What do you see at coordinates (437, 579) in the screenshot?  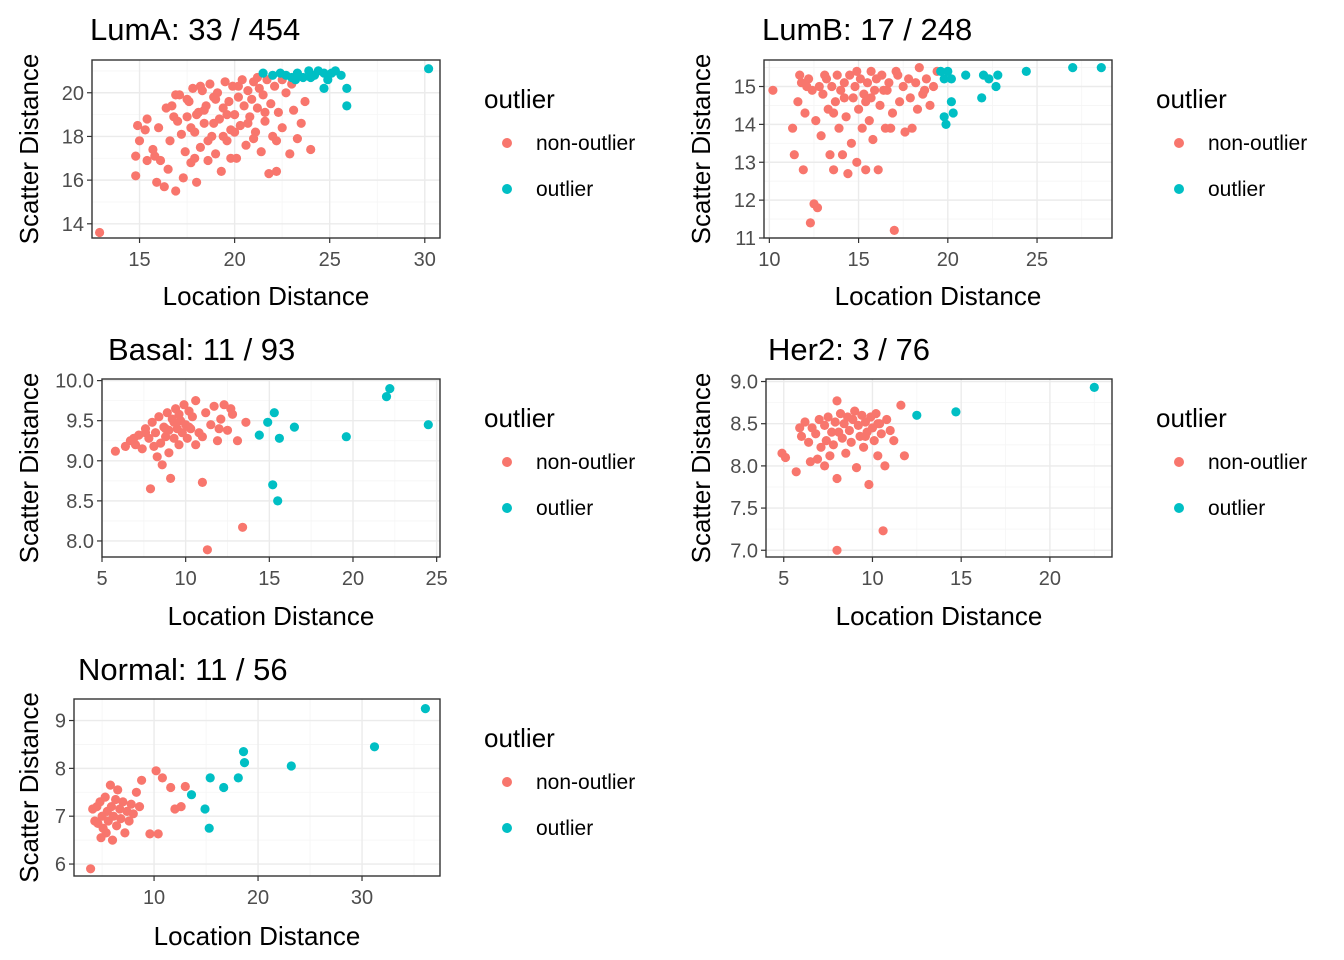 I see `x-tick-label: 25` at bounding box center [437, 579].